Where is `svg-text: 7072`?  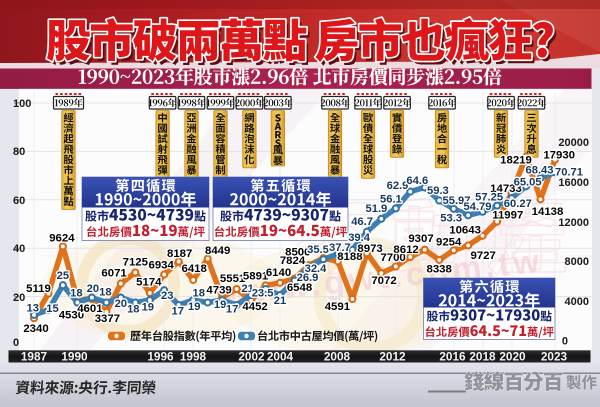 svg-text: 7072 is located at coordinates (383, 281).